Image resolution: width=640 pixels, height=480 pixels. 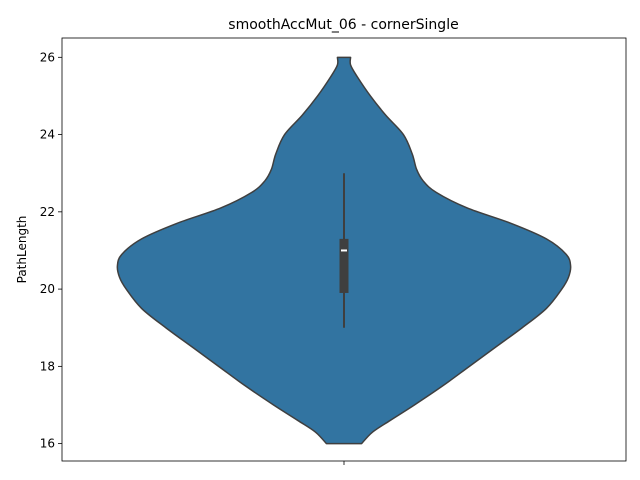 I want to click on y-tick-label: 22, so click(x=47, y=212).